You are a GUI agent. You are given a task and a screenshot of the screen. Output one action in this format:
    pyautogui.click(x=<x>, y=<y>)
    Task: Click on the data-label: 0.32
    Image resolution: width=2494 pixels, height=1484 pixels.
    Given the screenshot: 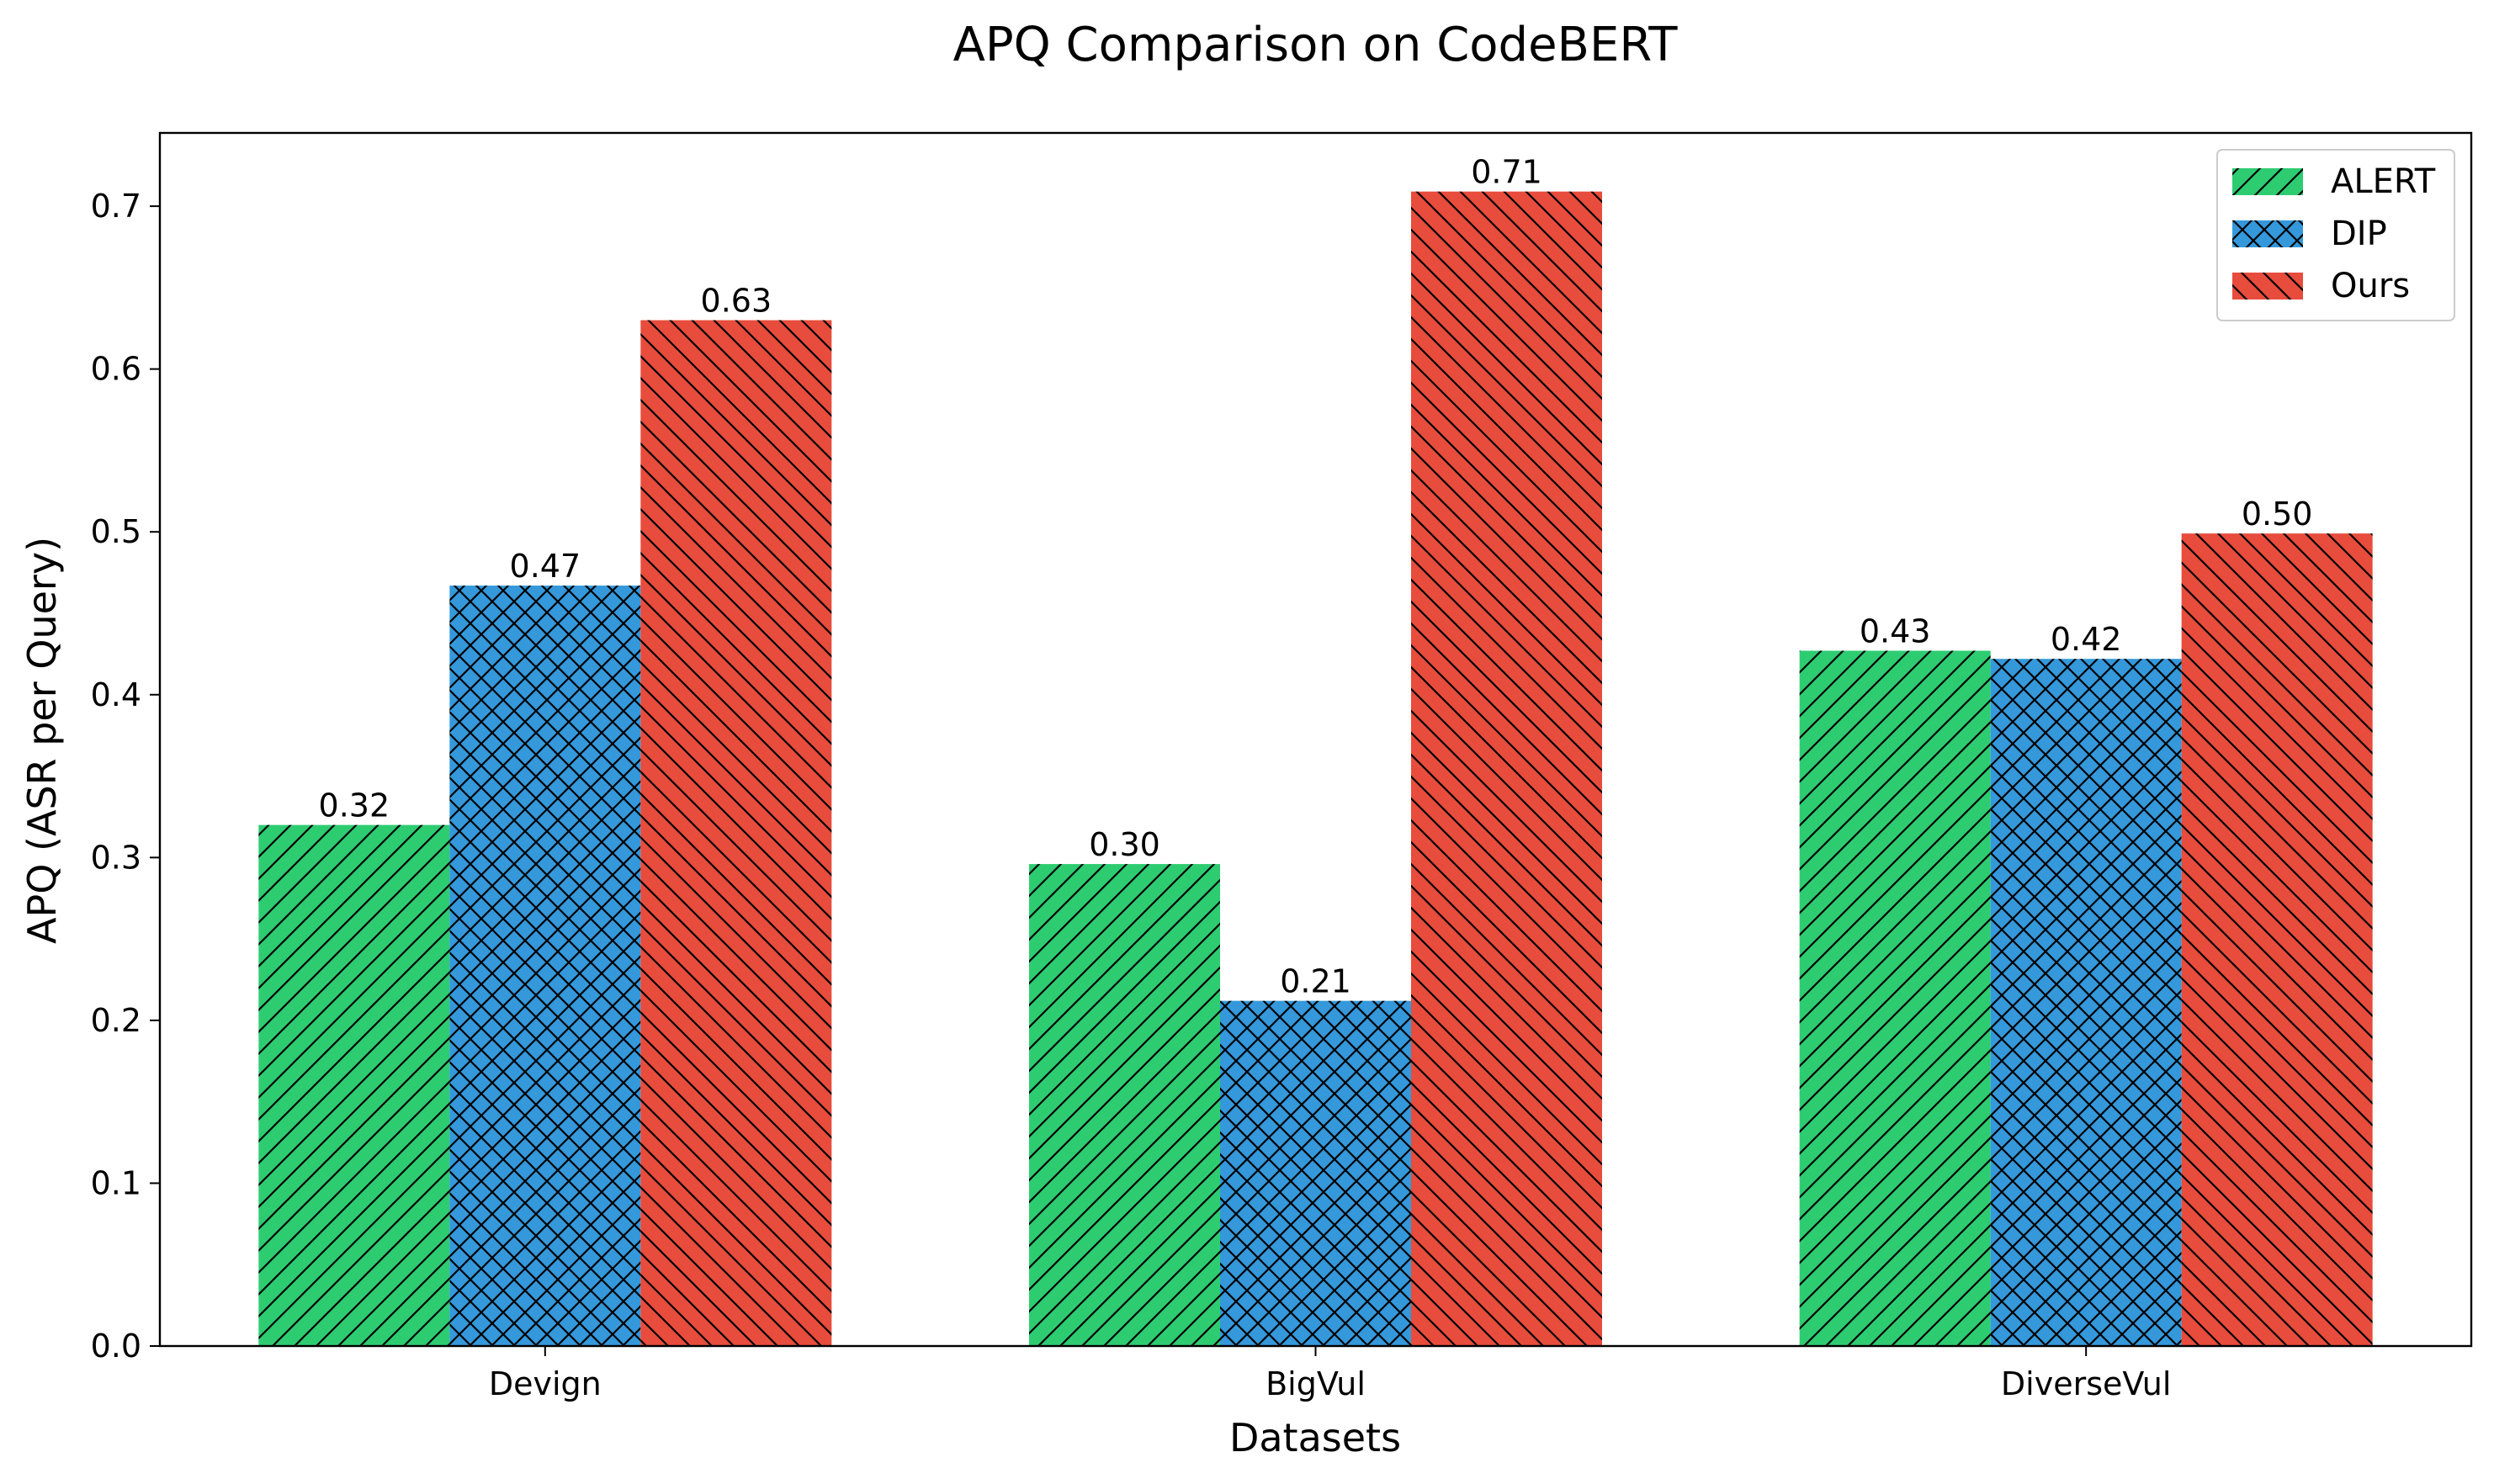 What is the action you would take?
    pyautogui.click(x=354, y=805)
    